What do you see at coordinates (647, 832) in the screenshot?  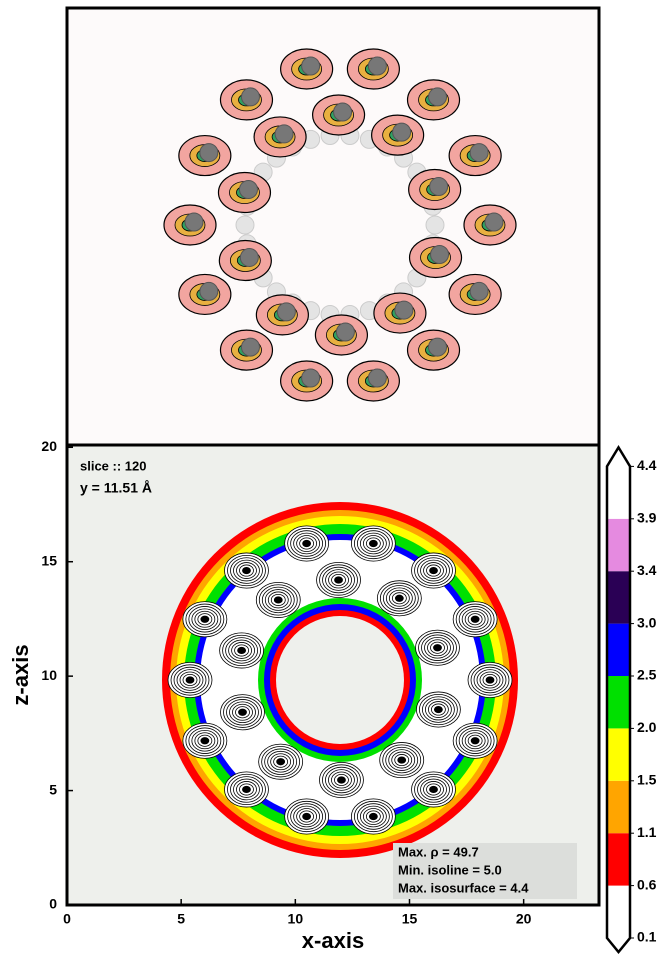 I see `colorbar-tick-label: 1.1` at bounding box center [647, 832].